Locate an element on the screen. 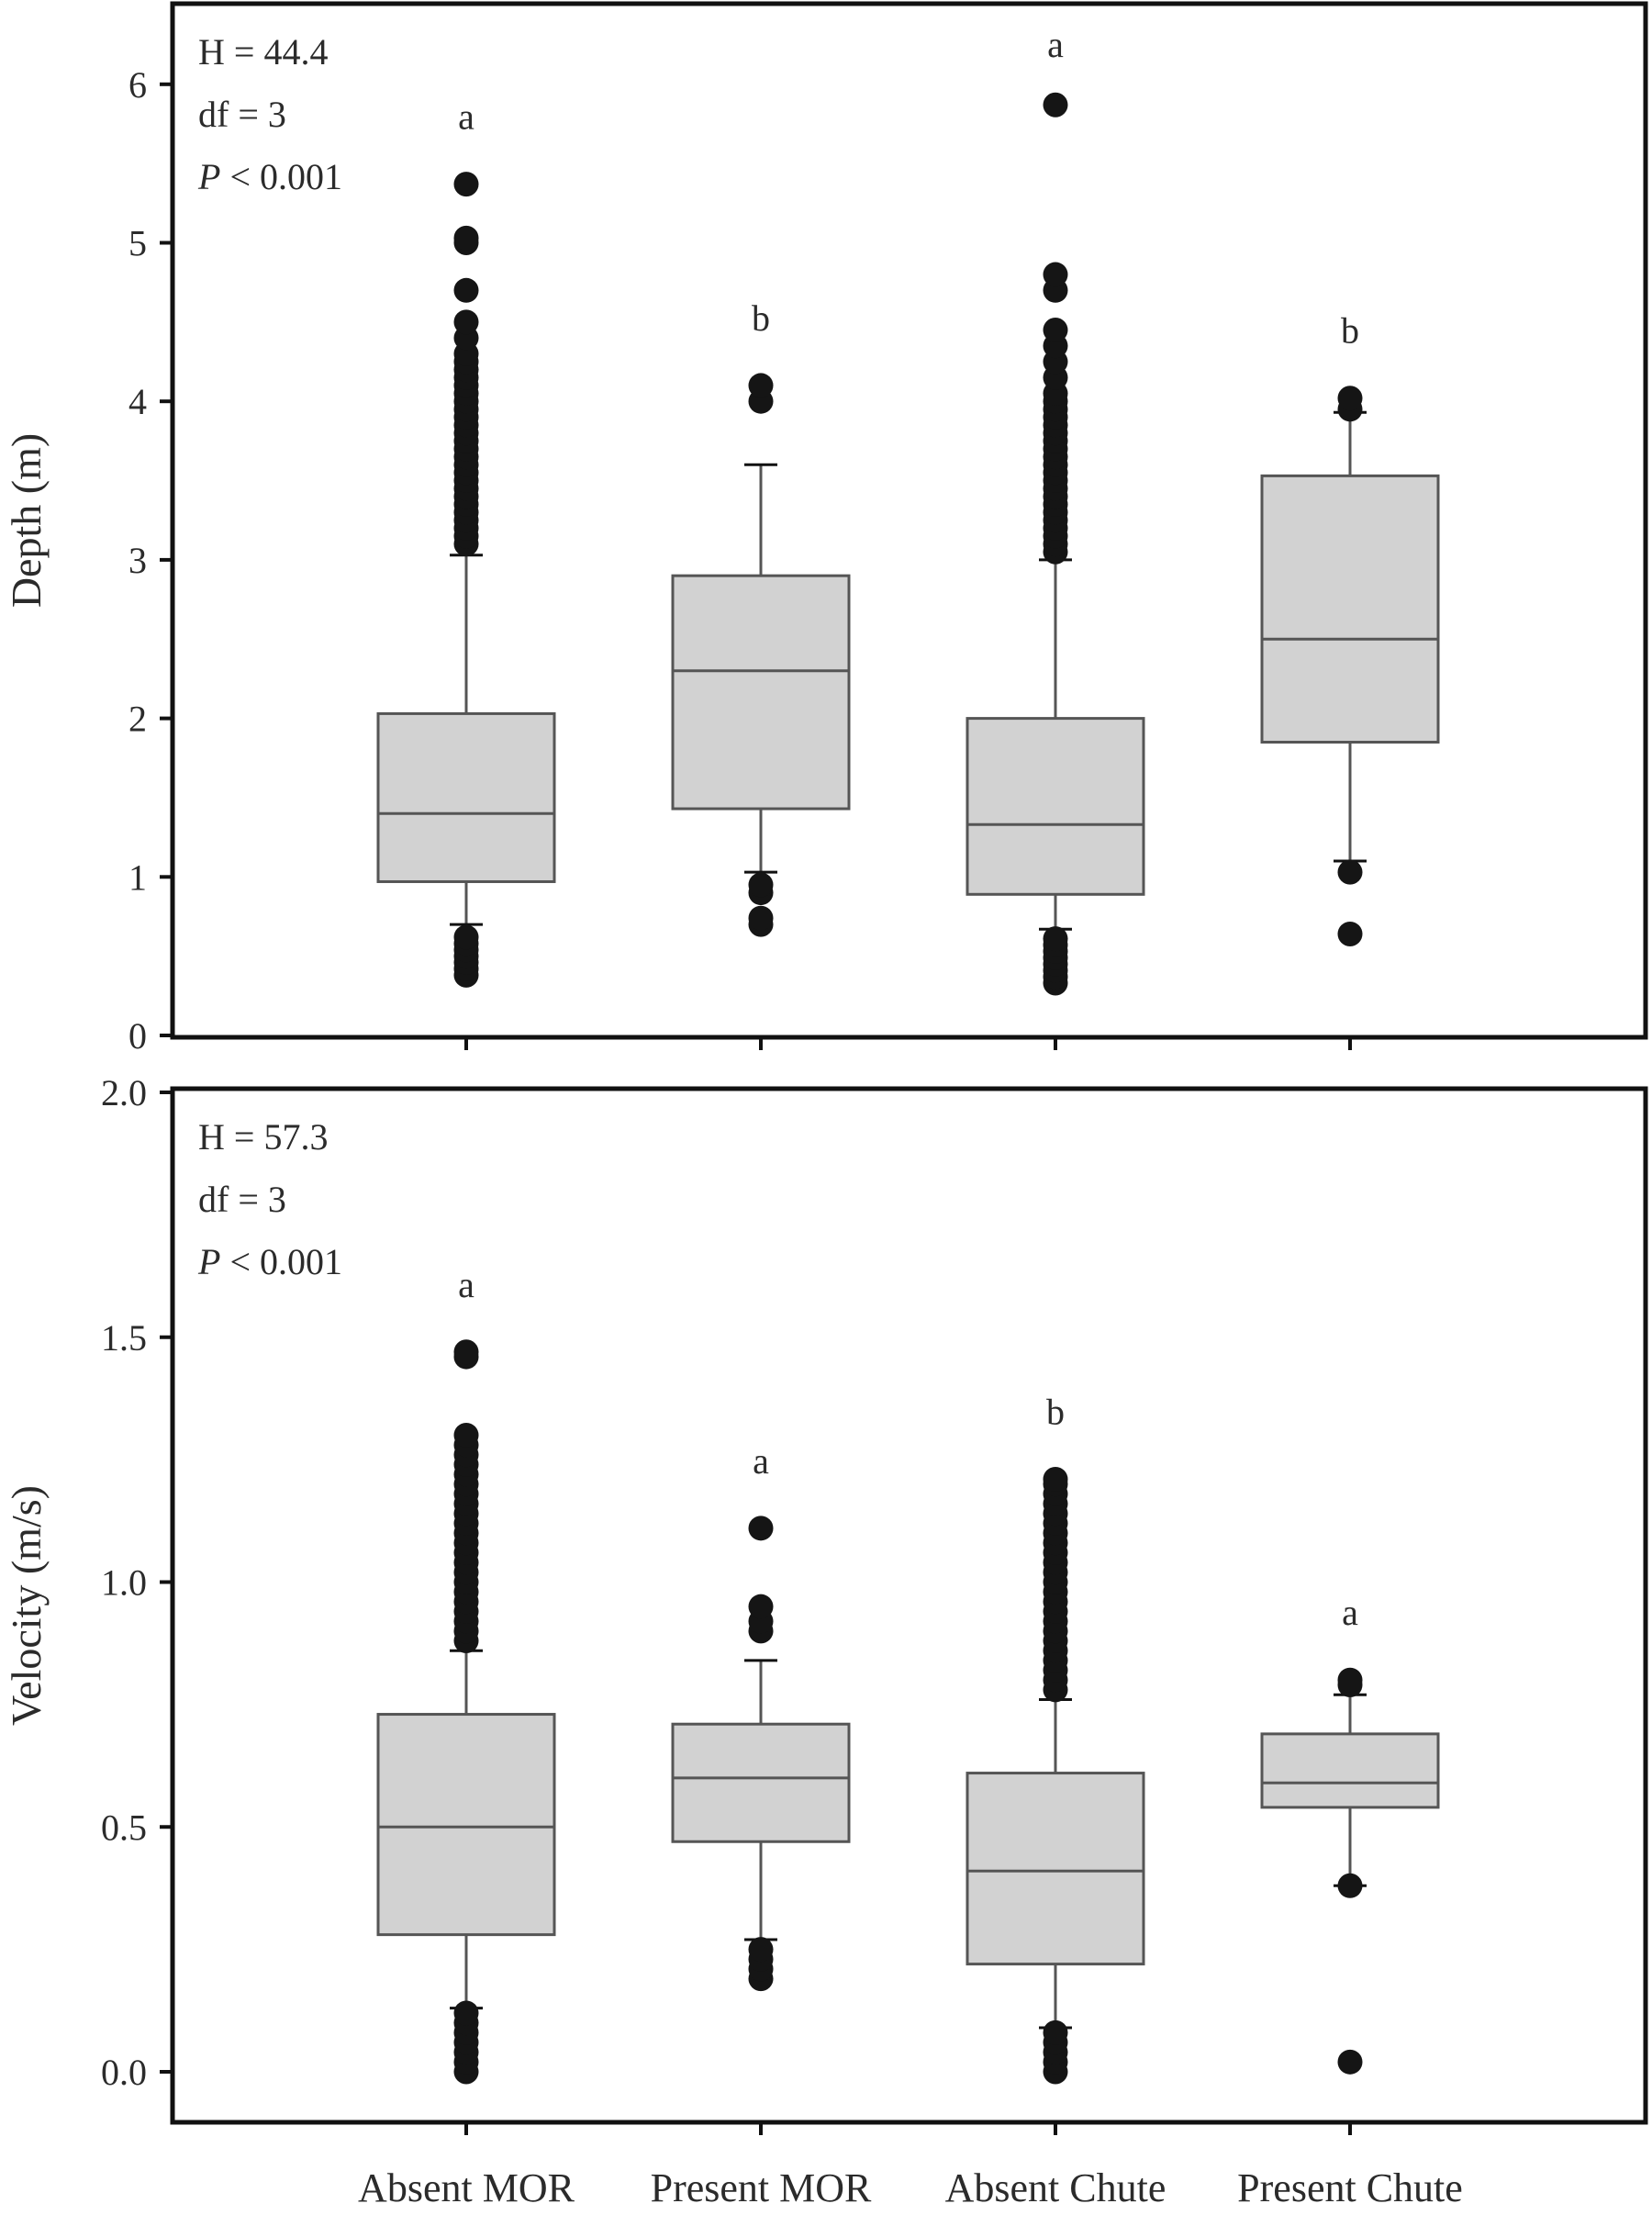 The height and width of the screenshot is (2215, 1652). box-absent-chute: a is located at coordinates (1055, 510).